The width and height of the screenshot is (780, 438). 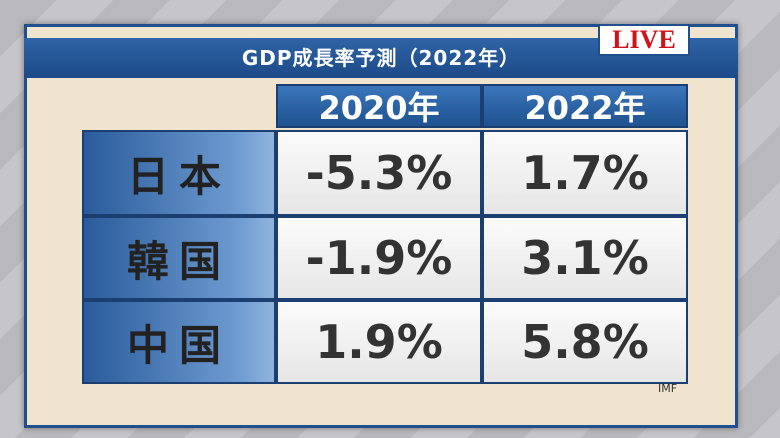 I want to click on table-cell: 1.7%, so click(x=585, y=173).